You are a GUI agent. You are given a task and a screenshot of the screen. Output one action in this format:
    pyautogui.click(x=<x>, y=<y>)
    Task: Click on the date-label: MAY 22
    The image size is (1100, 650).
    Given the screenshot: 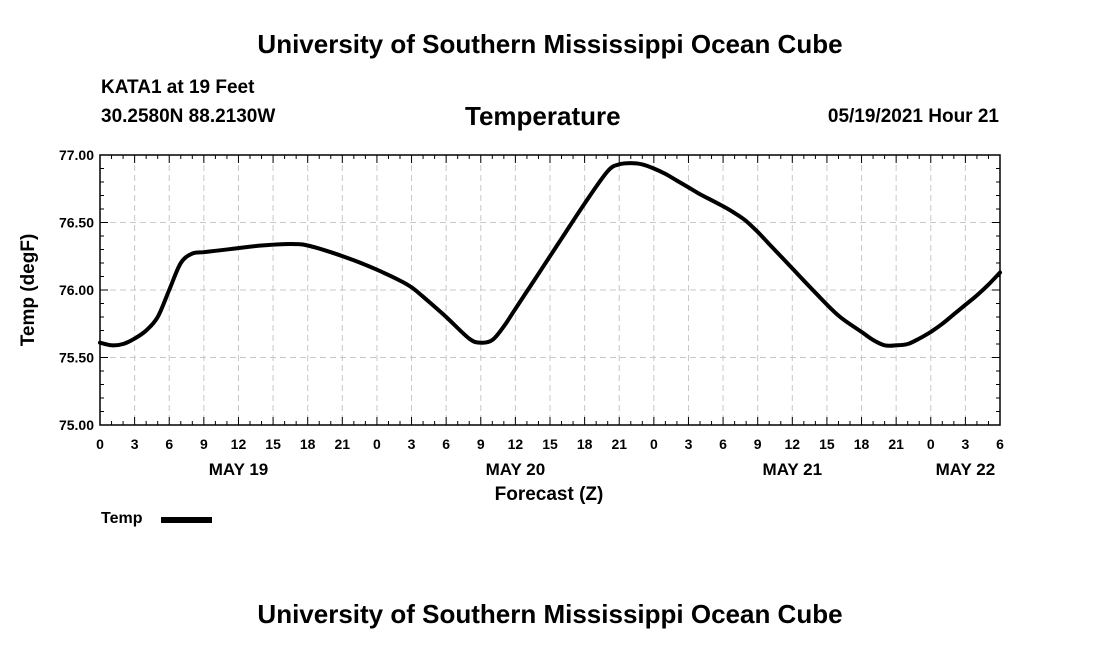 What is the action you would take?
    pyautogui.click(x=966, y=469)
    